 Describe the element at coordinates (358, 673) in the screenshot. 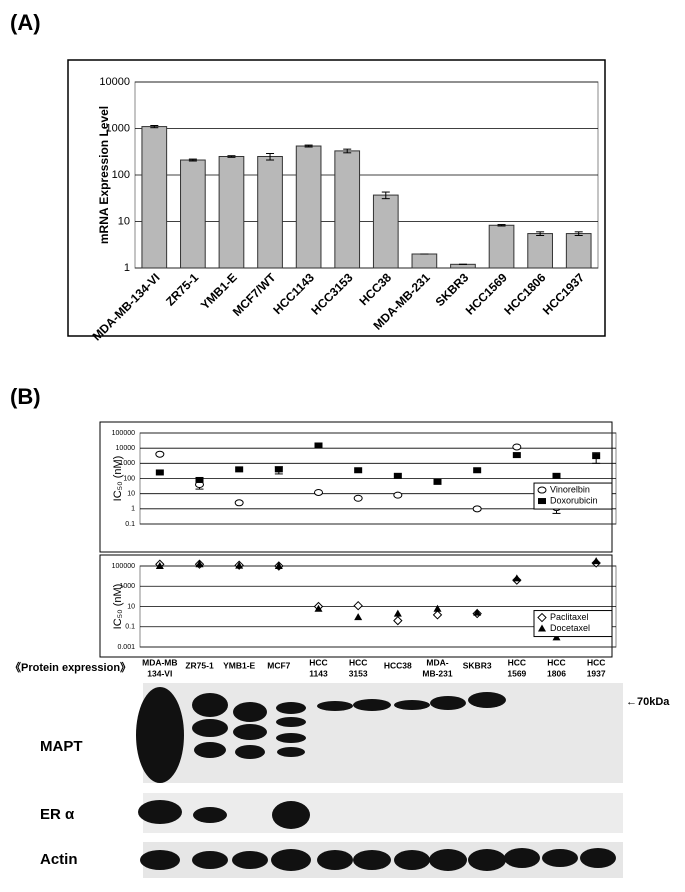

I see `lane-label: 3153` at that location.